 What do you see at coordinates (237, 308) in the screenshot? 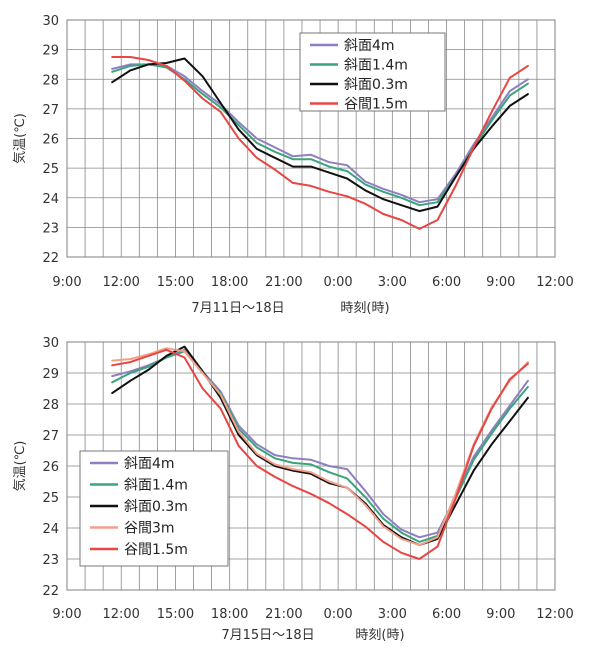
I see `x-axis-date-label: 7月11日～18日` at bounding box center [237, 308].